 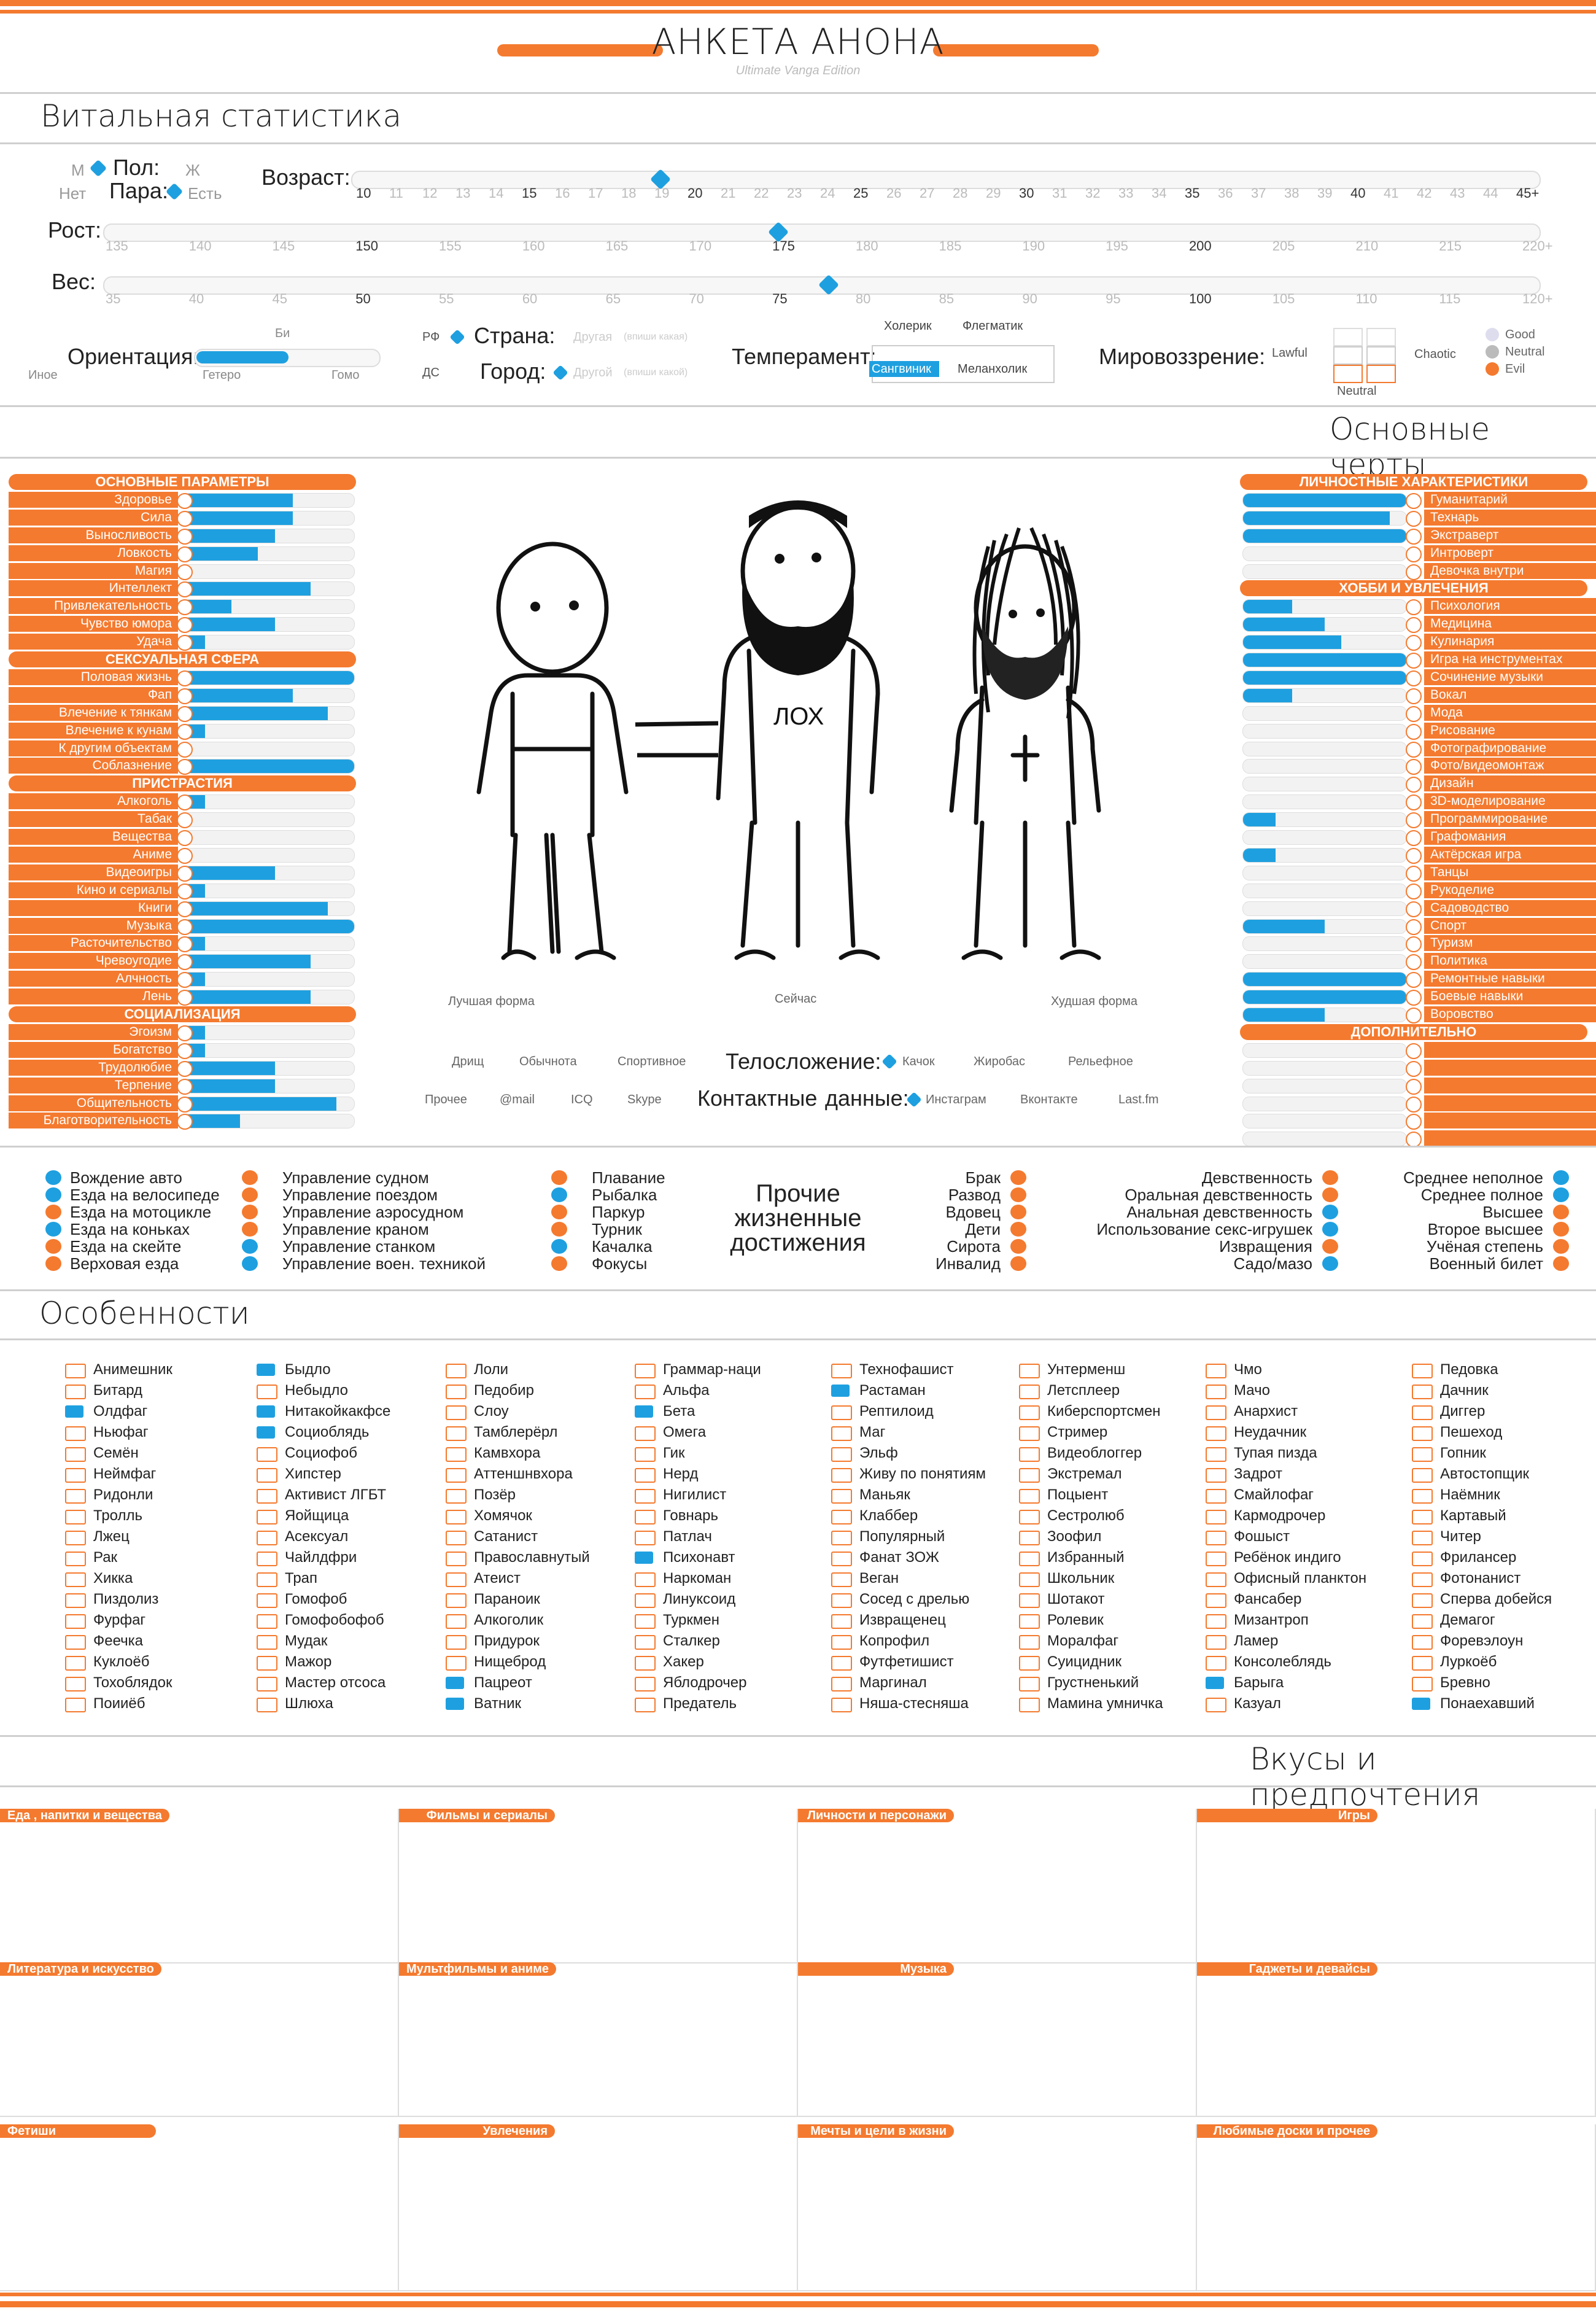 I want to click on achievement-item: Оральная девственность, so click(x=798, y=1194).